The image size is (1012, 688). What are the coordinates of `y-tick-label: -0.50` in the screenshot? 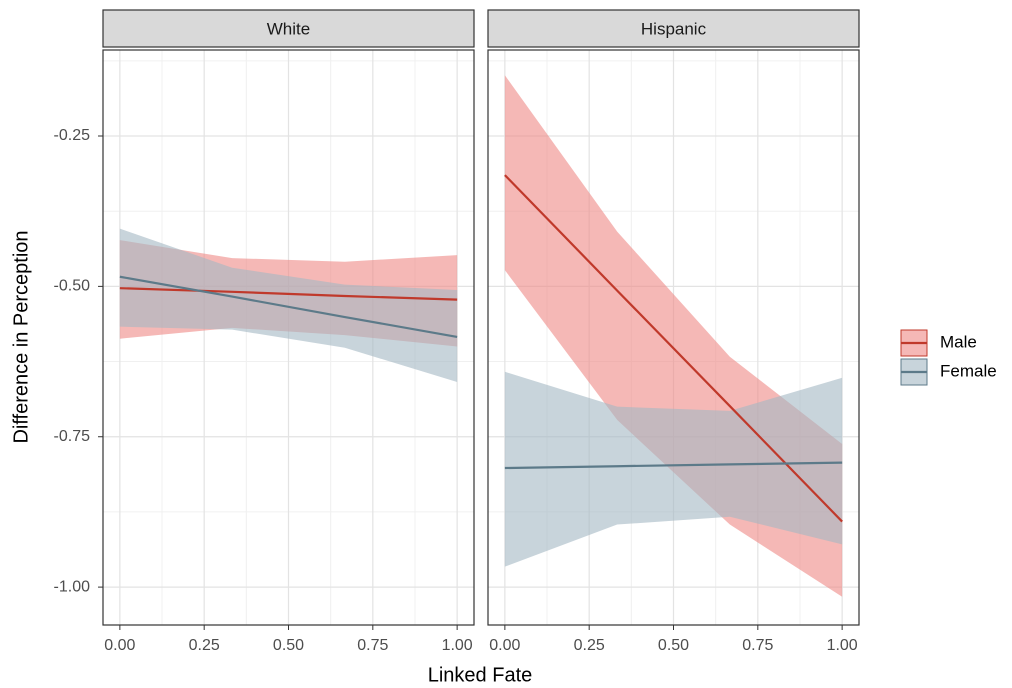 It's located at (72, 286).